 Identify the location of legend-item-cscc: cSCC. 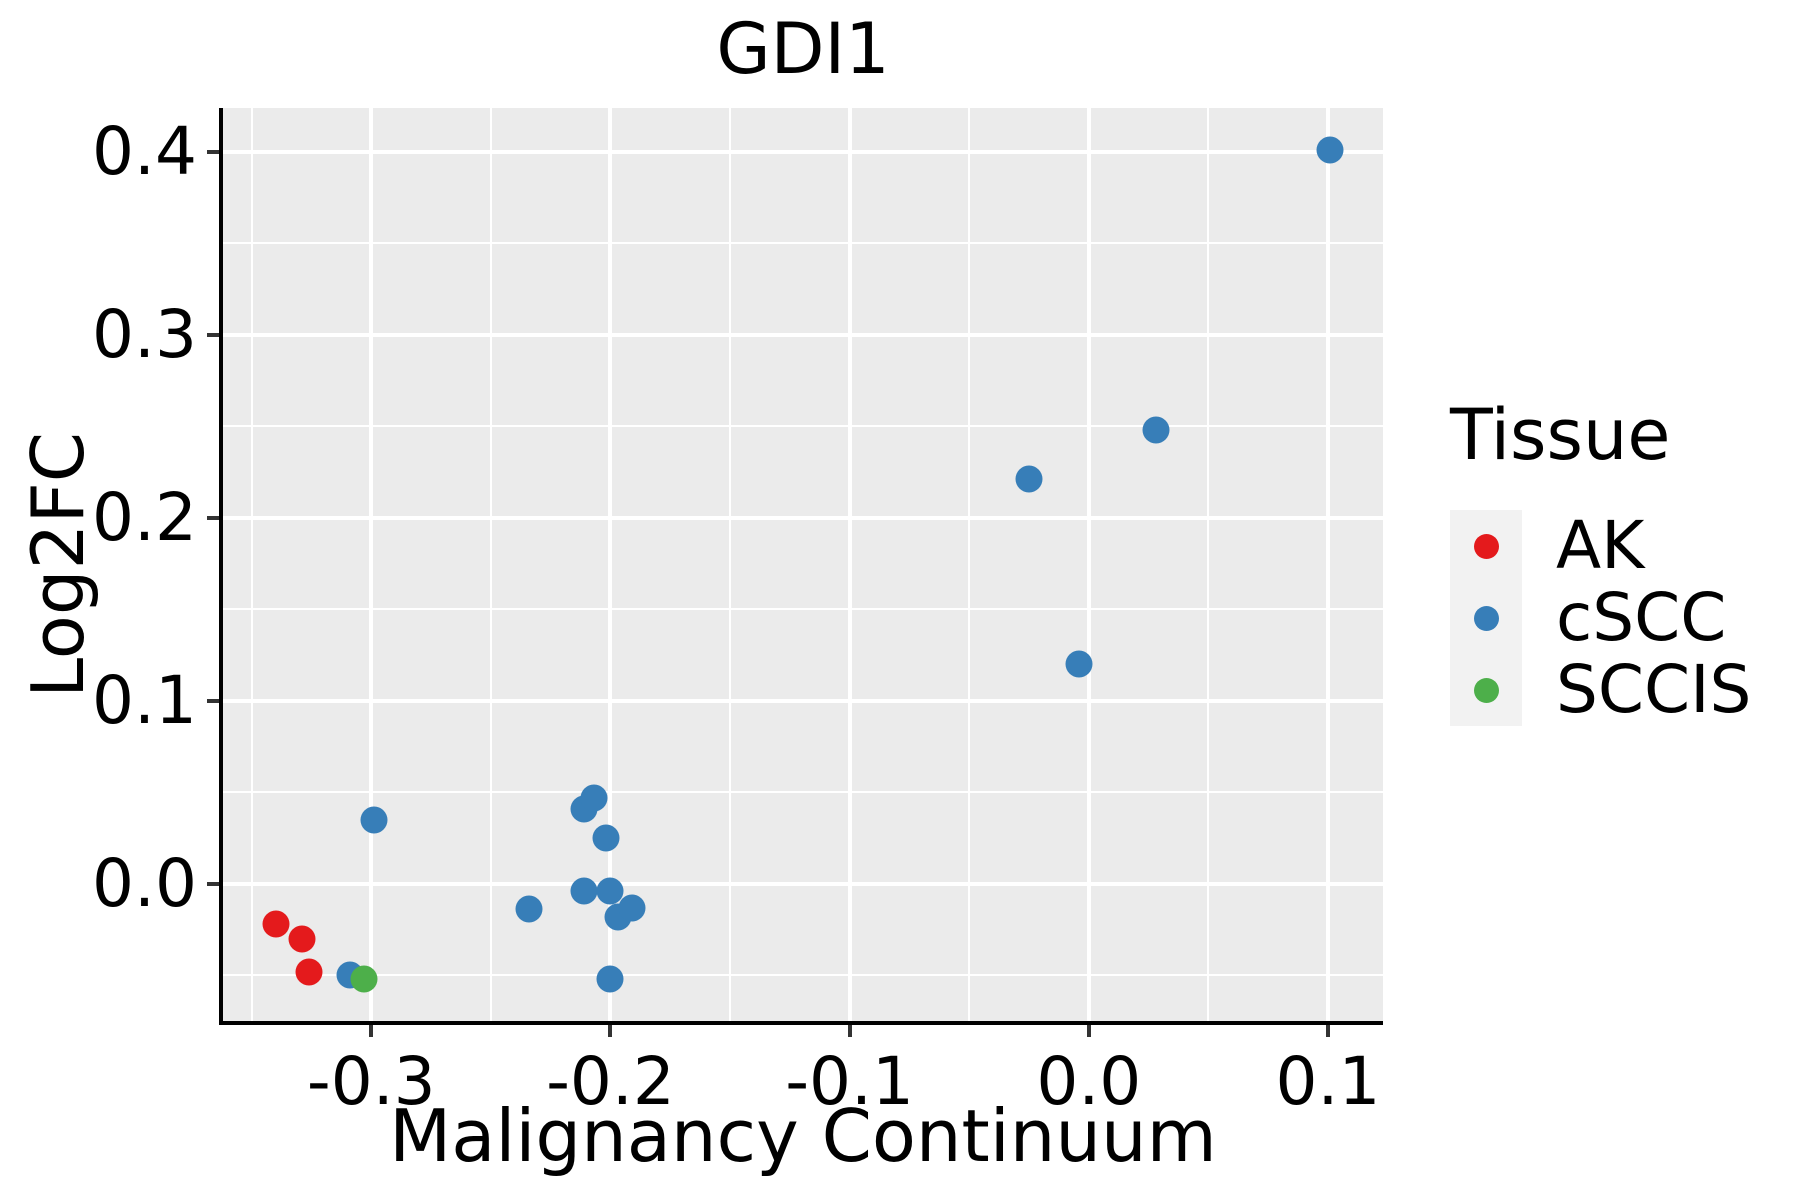
(1600, 618).